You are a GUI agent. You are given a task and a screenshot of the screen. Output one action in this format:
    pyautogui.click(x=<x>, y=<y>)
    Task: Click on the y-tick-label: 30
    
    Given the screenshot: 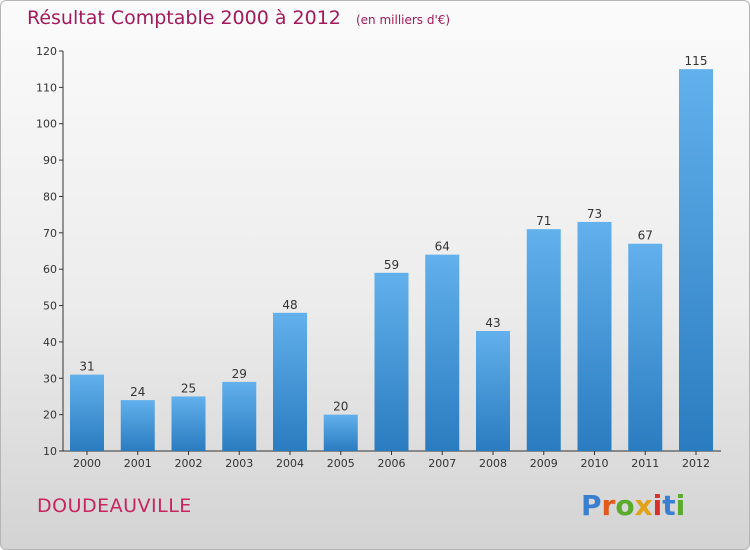 What is the action you would take?
    pyautogui.click(x=50, y=378)
    